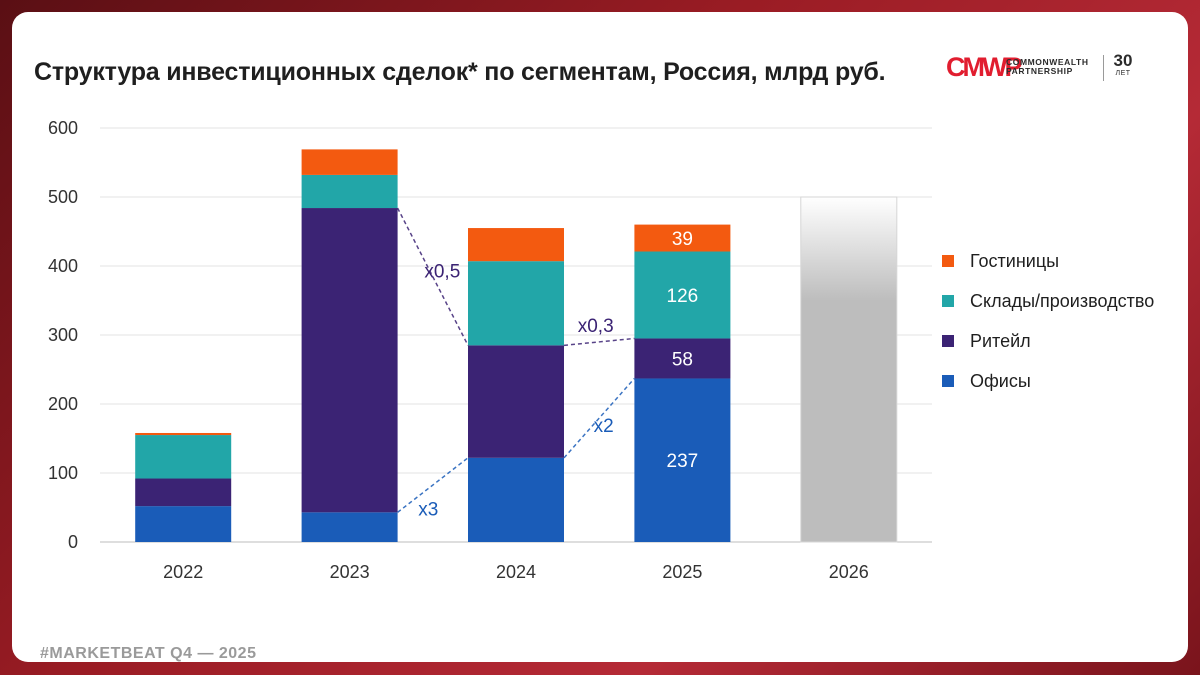 Image resolution: width=1200 pixels, height=675 pixels. I want to click on x-tick-label: 2025, so click(682, 572).